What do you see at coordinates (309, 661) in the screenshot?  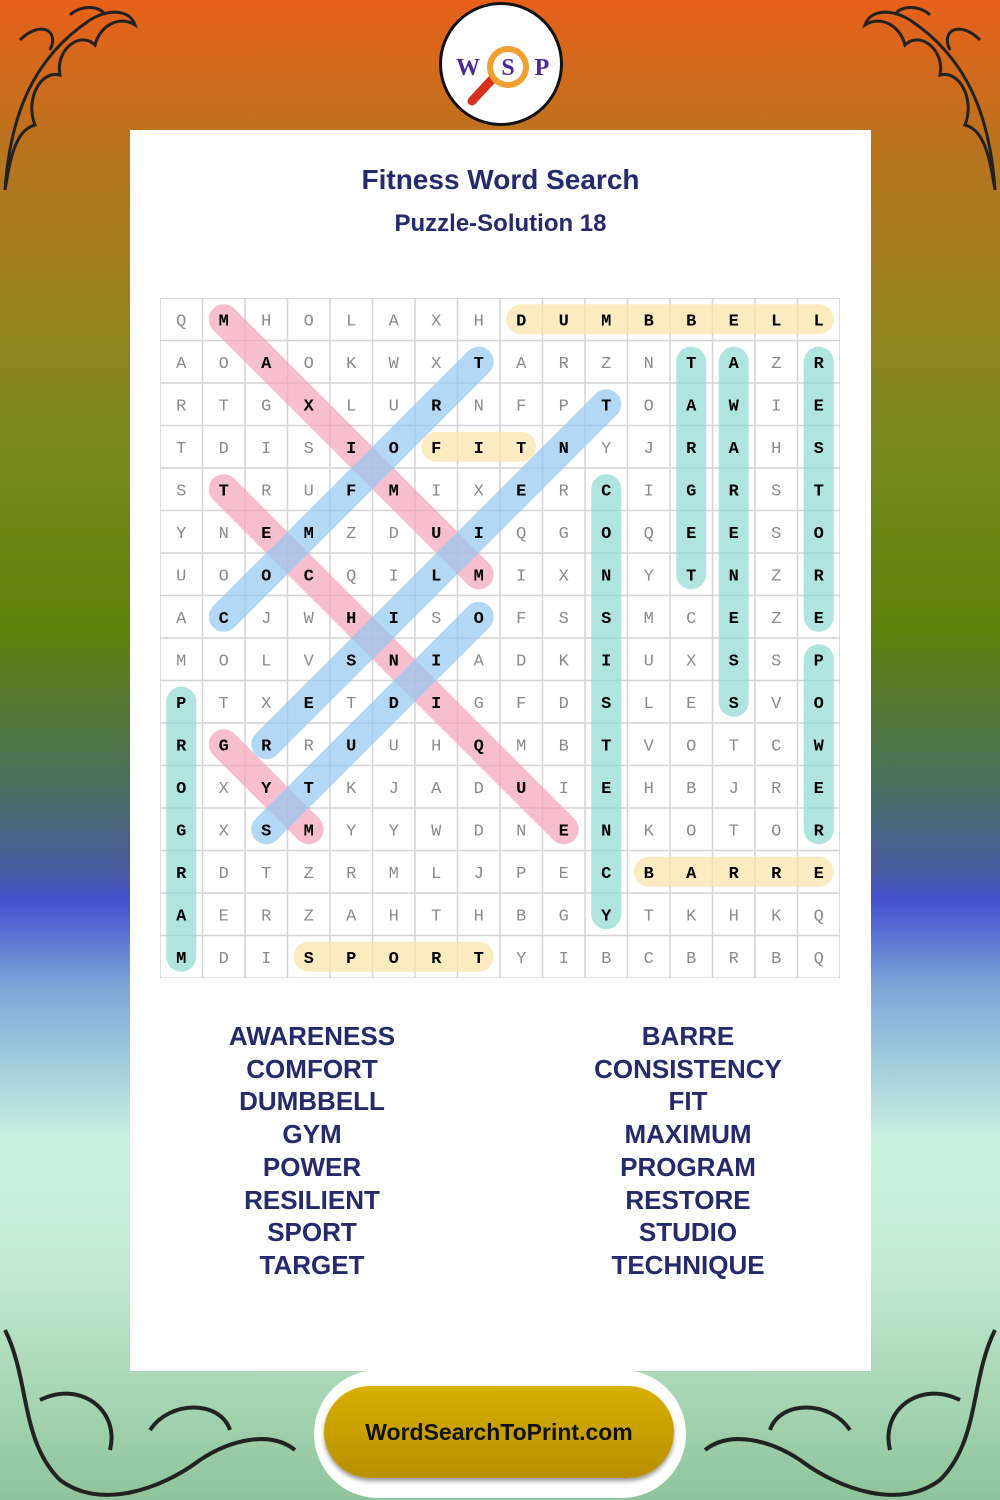 I see `grid-cell: V` at bounding box center [309, 661].